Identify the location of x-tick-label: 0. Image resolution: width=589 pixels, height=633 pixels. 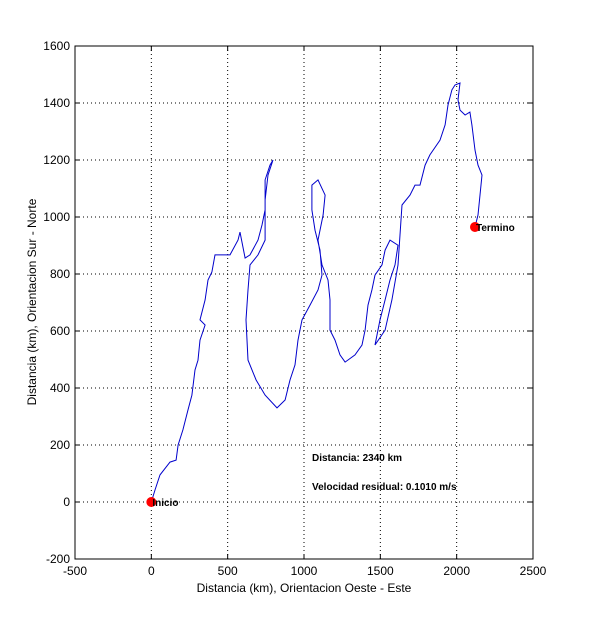
(151, 571).